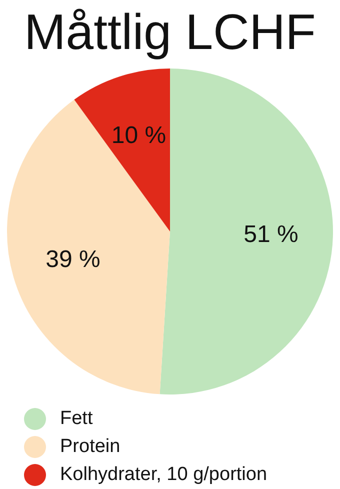  What do you see at coordinates (271, 234) in the screenshot?
I see `data-label: 51 %` at bounding box center [271, 234].